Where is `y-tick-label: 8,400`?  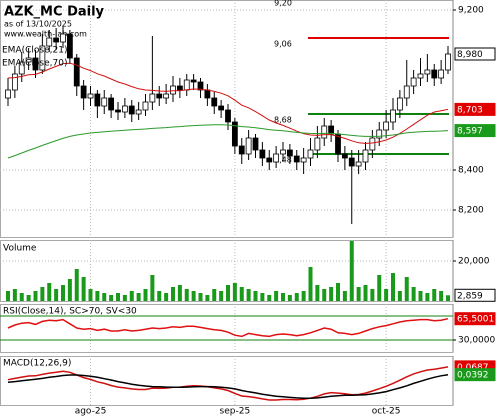
y-tick-label: 8,400 is located at coordinates (471, 171).